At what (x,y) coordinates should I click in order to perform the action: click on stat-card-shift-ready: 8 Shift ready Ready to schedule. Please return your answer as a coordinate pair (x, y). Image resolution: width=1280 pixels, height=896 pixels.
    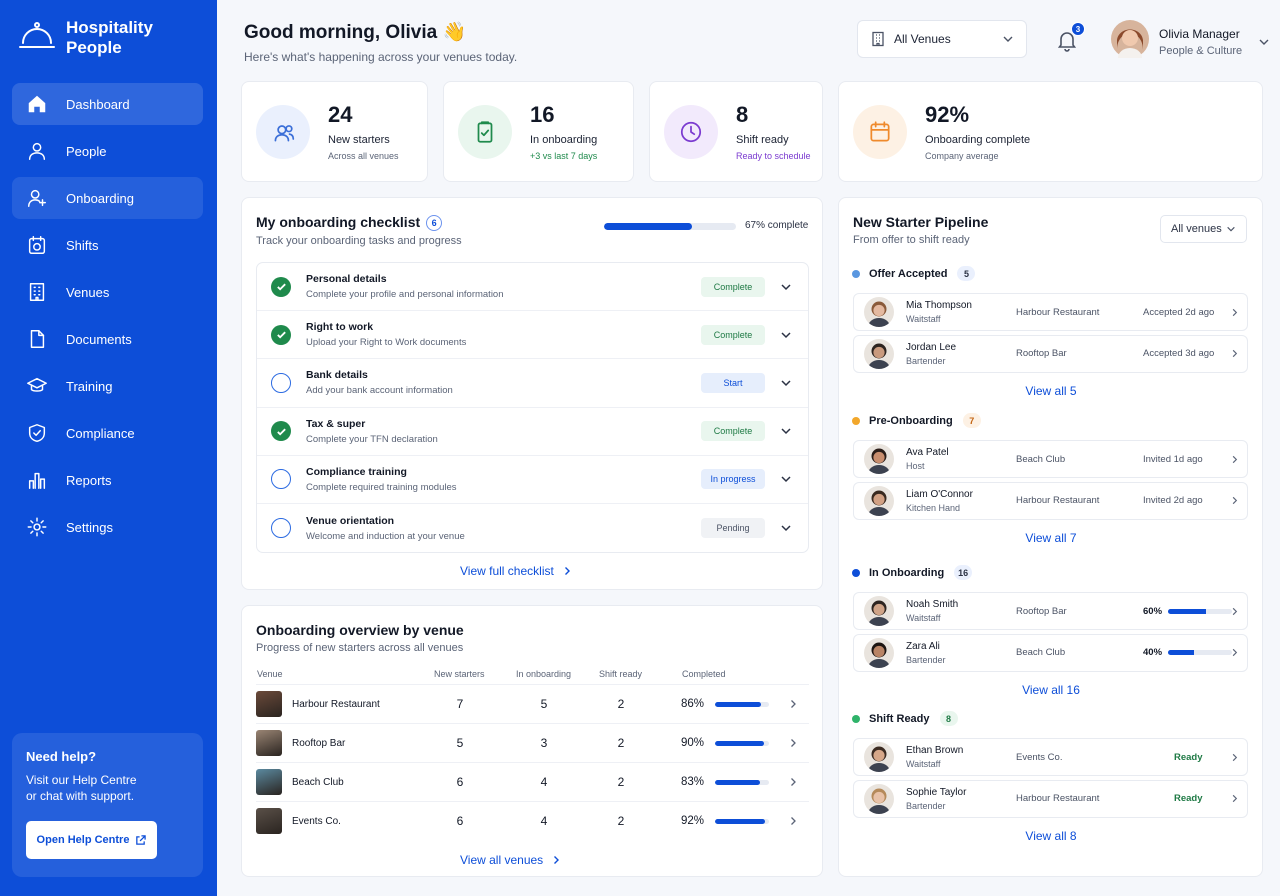
    Looking at the image, I should click on (736, 131).